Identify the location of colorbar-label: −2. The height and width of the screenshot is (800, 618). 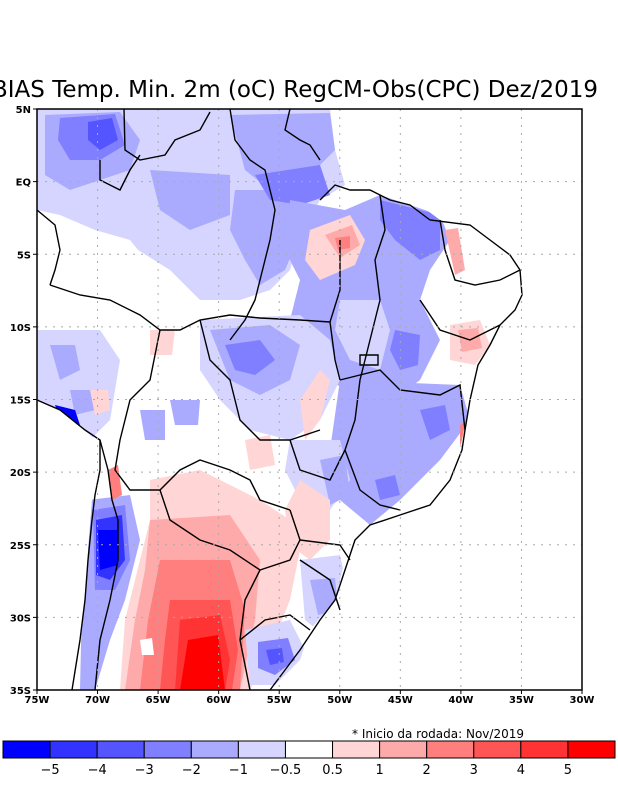
(191, 770).